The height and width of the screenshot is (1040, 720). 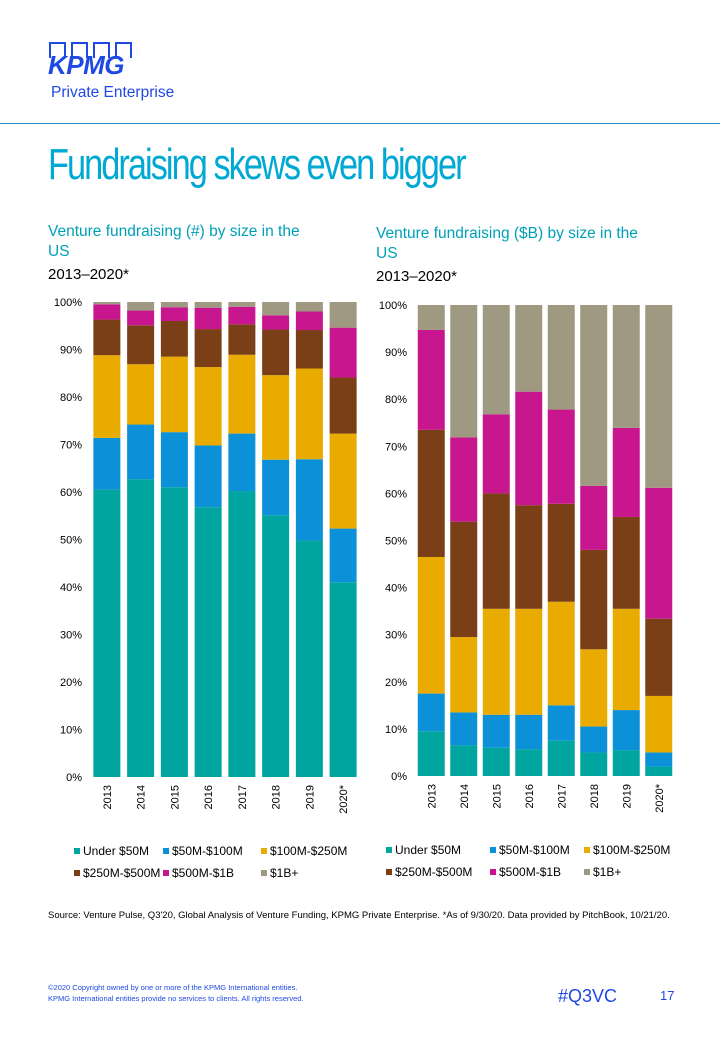 I want to click on legend-item: $250M-$500M, so click(x=429, y=872).